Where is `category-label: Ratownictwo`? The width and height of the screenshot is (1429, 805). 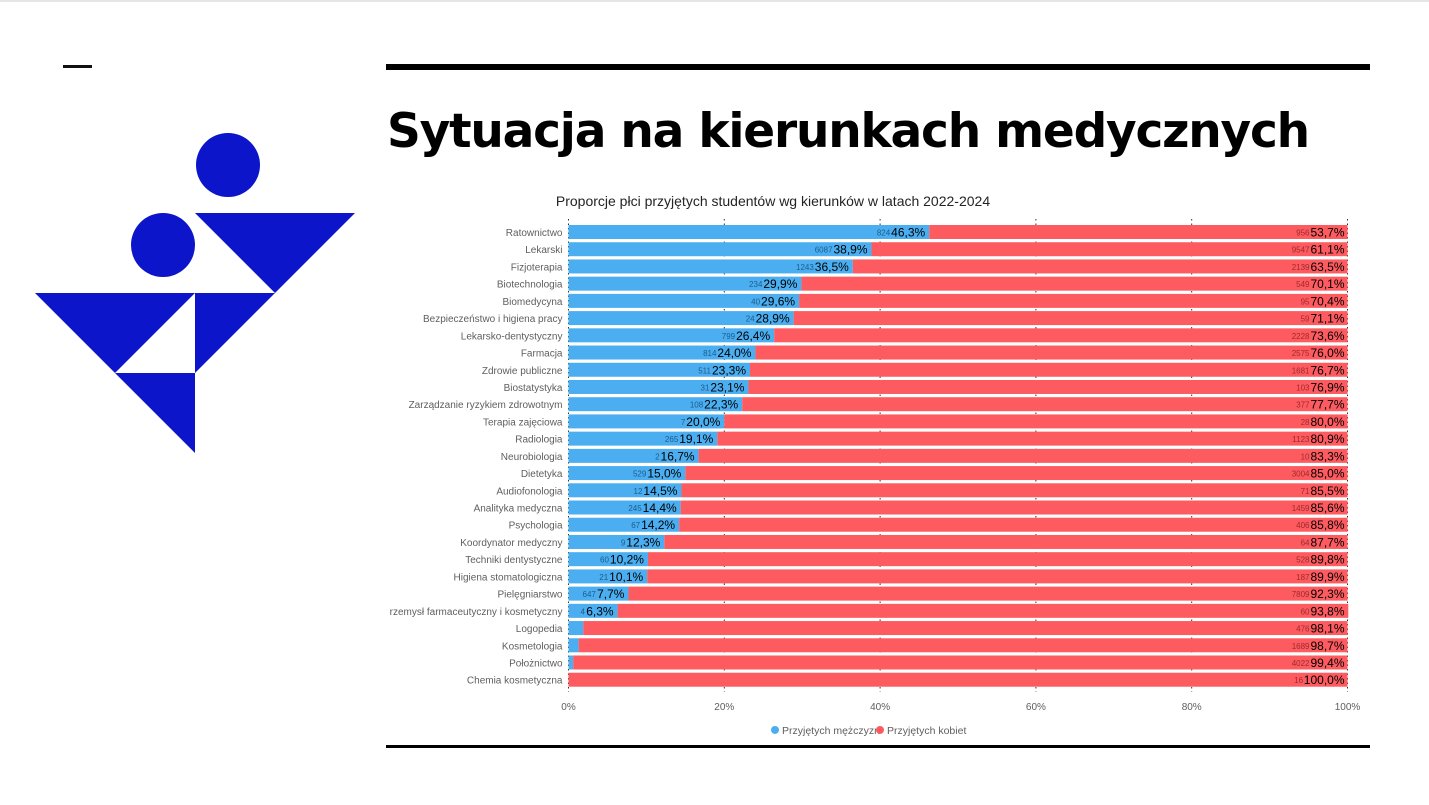
category-label: Ratownictwo is located at coordinates (534, 233).